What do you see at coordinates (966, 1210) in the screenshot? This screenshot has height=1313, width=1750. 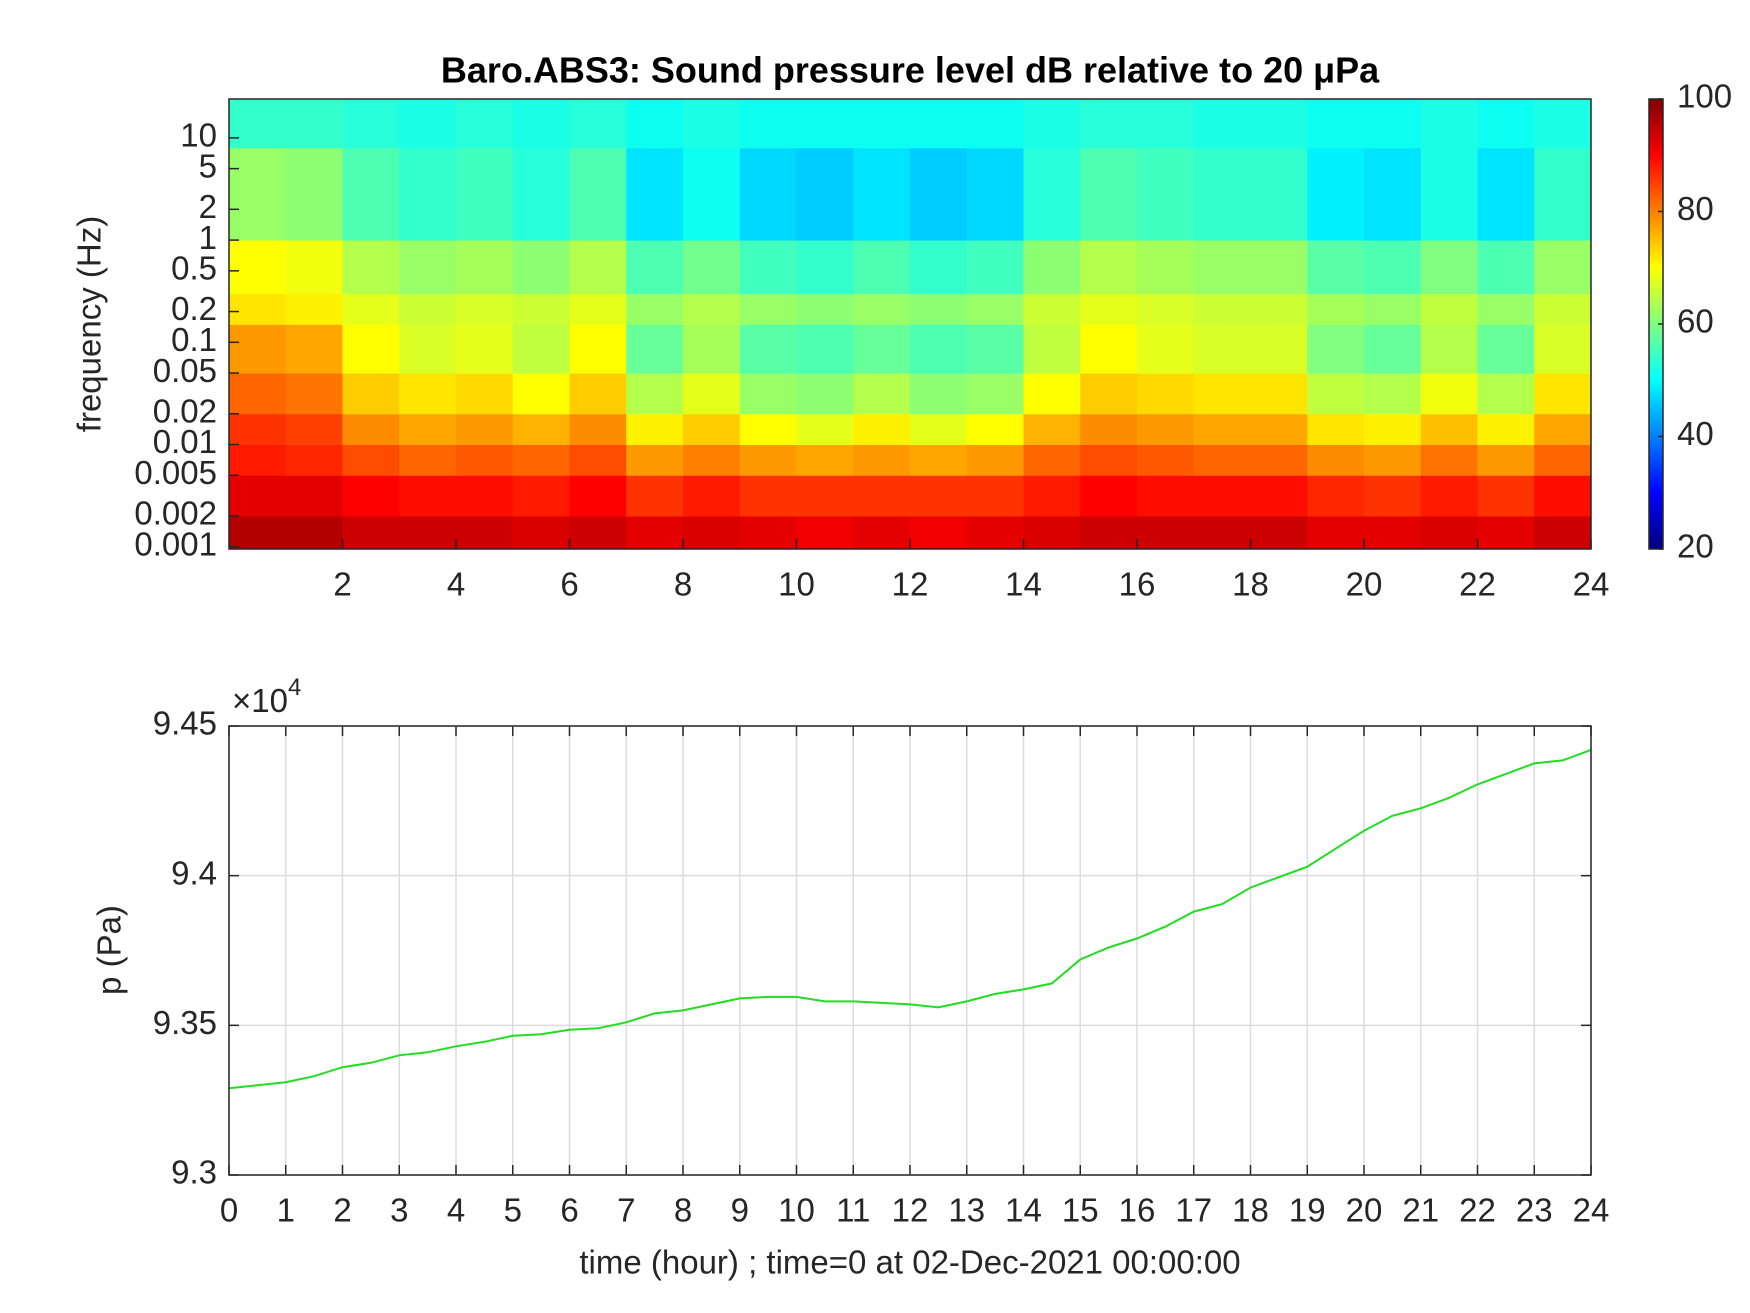 I see `x-tick-label: 13` at bounding box center [966, 1210].